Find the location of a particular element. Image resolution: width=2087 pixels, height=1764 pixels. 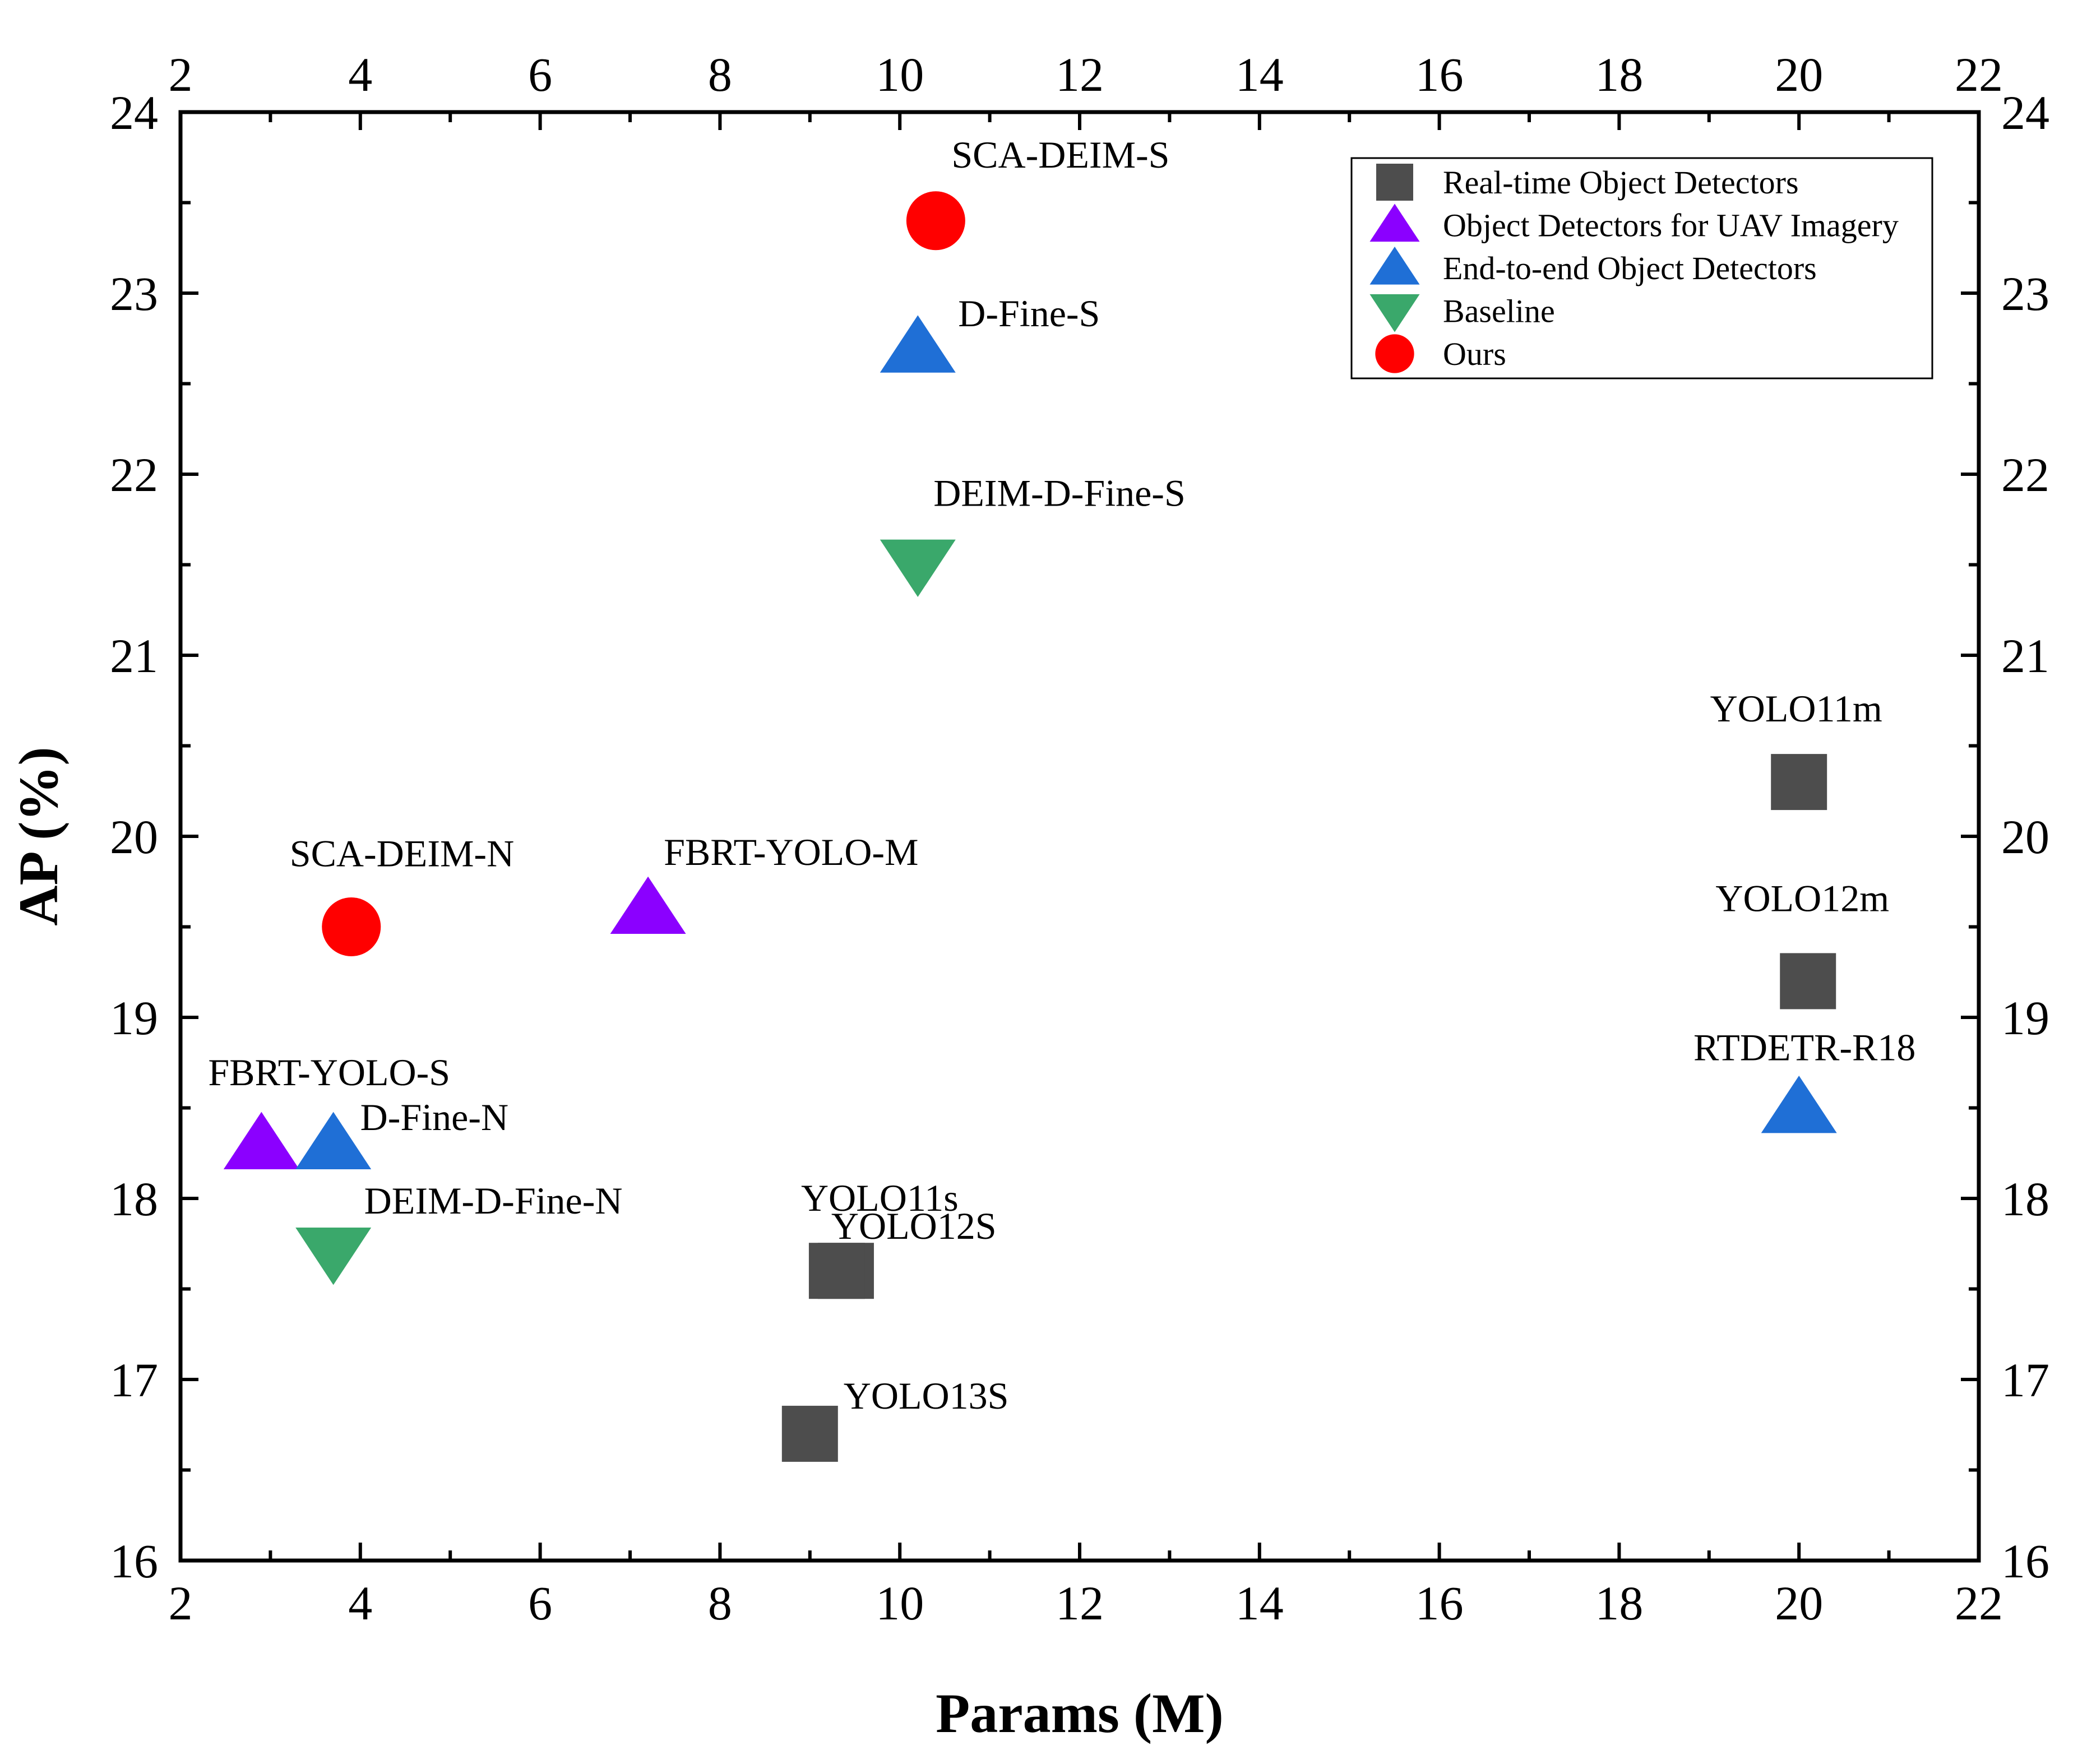

legend-box is located at coordinates (1641, 268).